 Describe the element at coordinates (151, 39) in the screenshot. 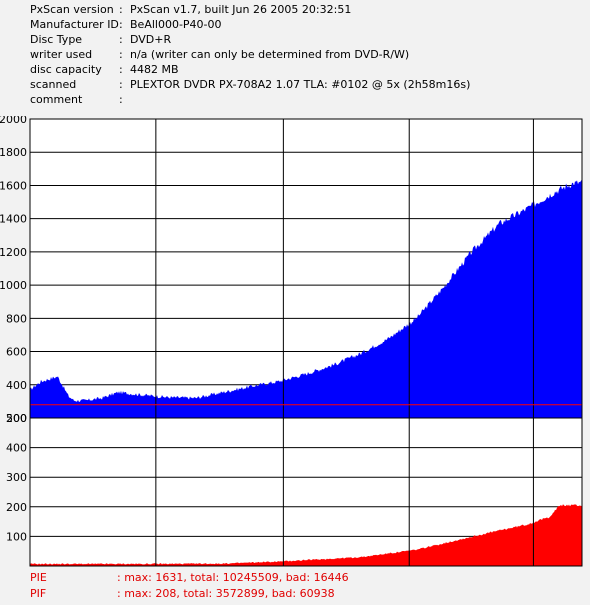

I see `info-value: DVD+R` at that location.